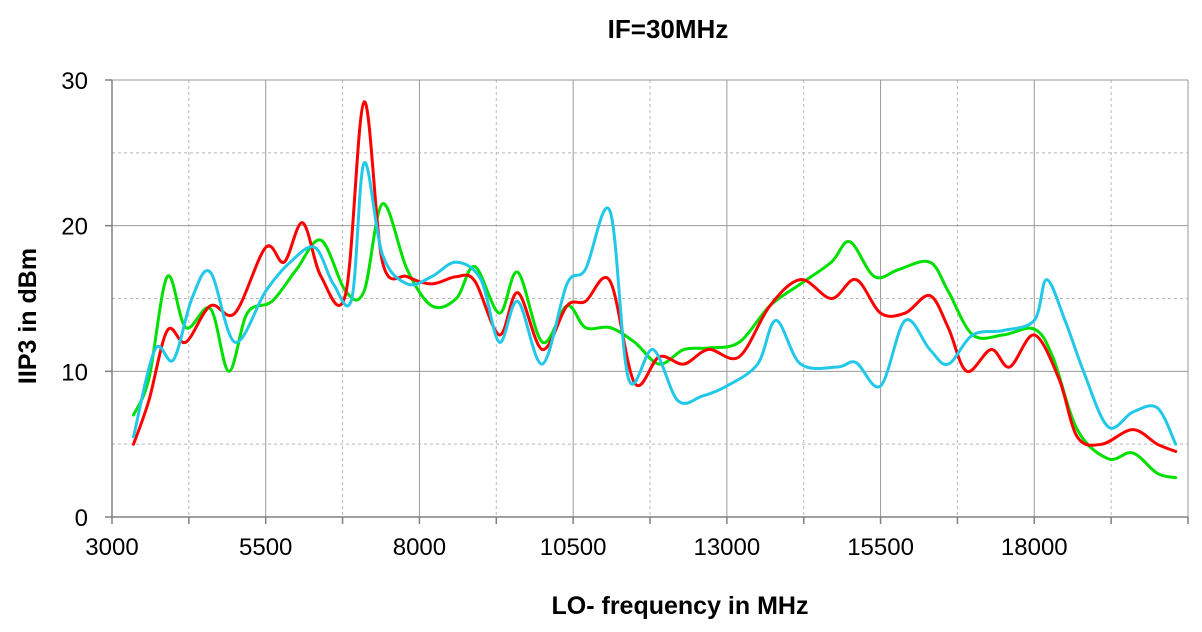 Image resolution: width=1202 pixels, height=632 pixels. Describe the element at coordinates (680, 606) in the screenshot. I see `x-axis-label: LO- frequency in MHz` at that location.